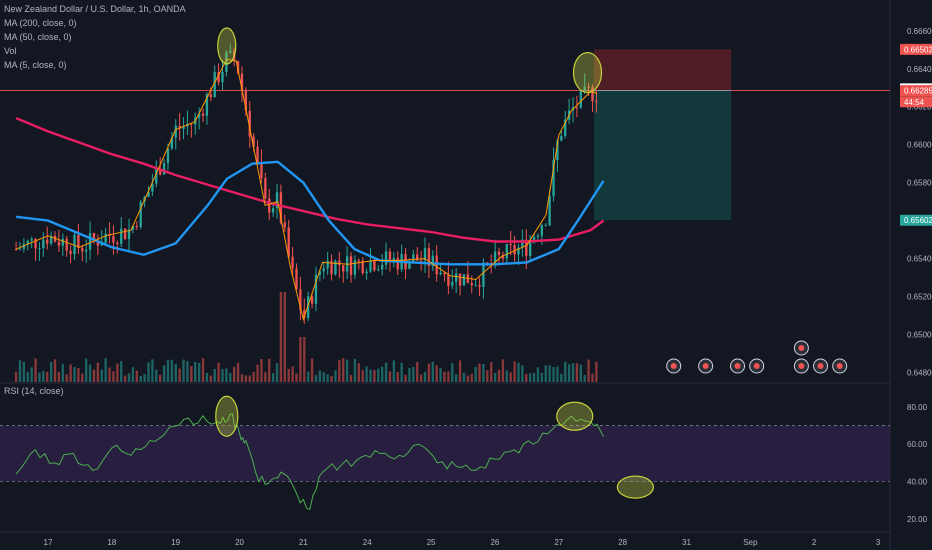  I want to click on volume-legend: Vol, so click(10, 51).